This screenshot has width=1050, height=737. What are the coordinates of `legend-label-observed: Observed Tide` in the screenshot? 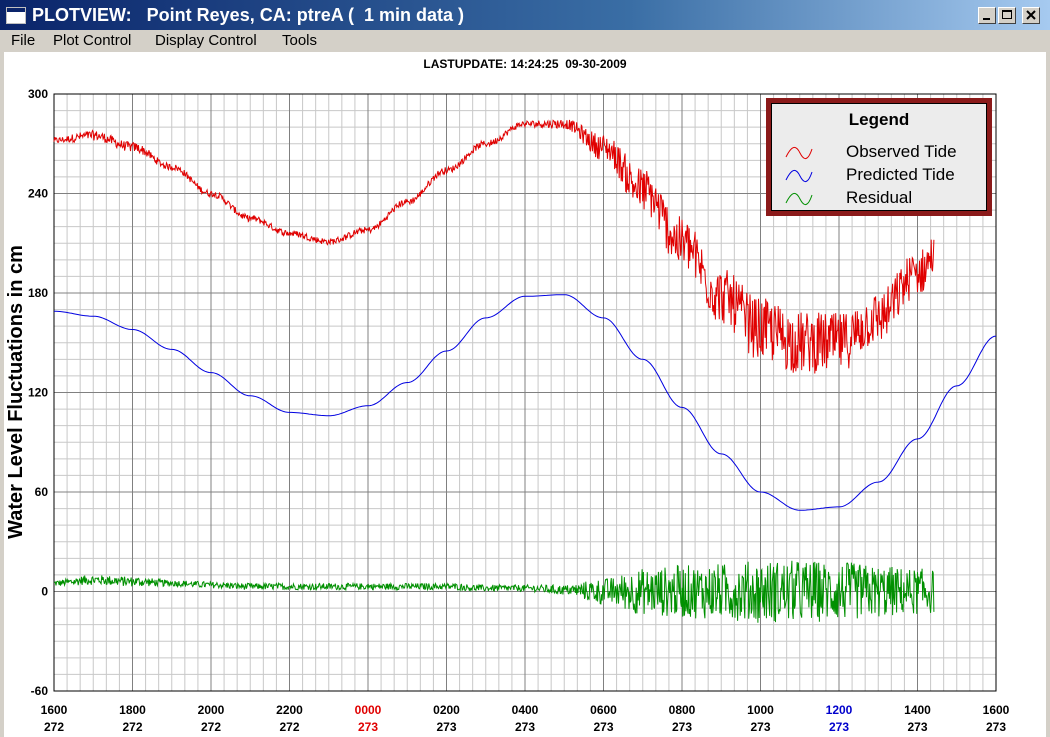 It's located at (901, 151).